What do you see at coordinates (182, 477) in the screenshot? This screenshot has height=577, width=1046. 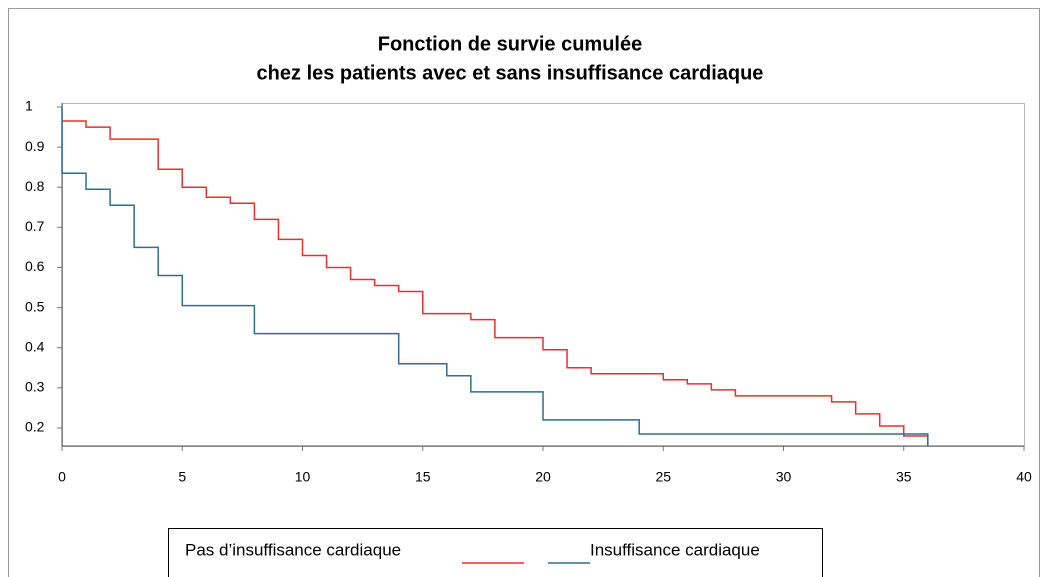 I see `x-tick-label: 5` at bounding box center [182, 477].